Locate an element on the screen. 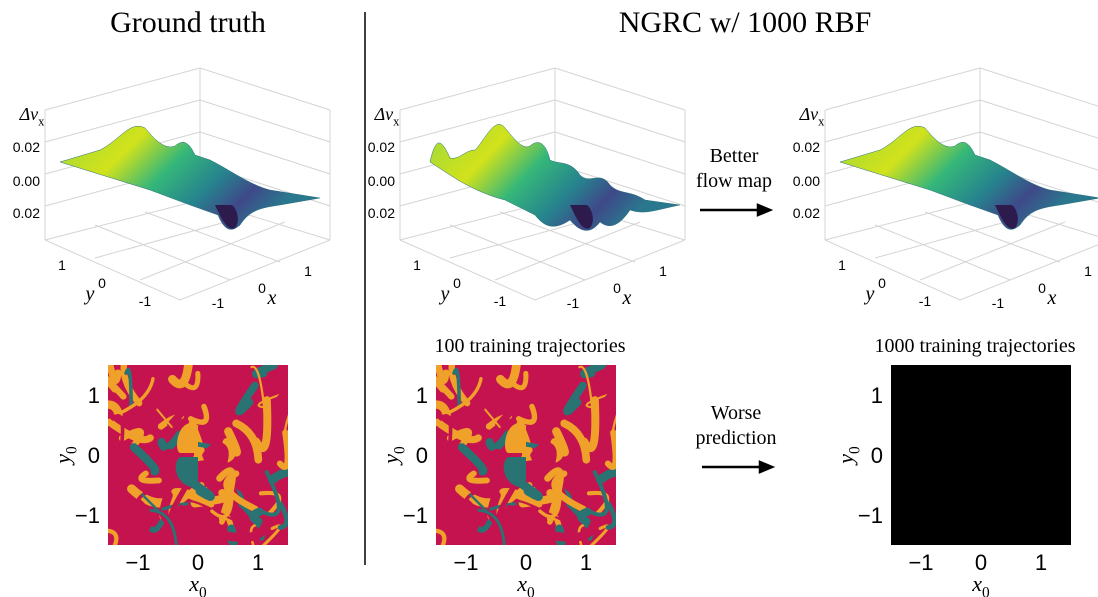 This screenshot has width=1098, height=597. y-tick-label: -1 is located at coordinates (500, 301).